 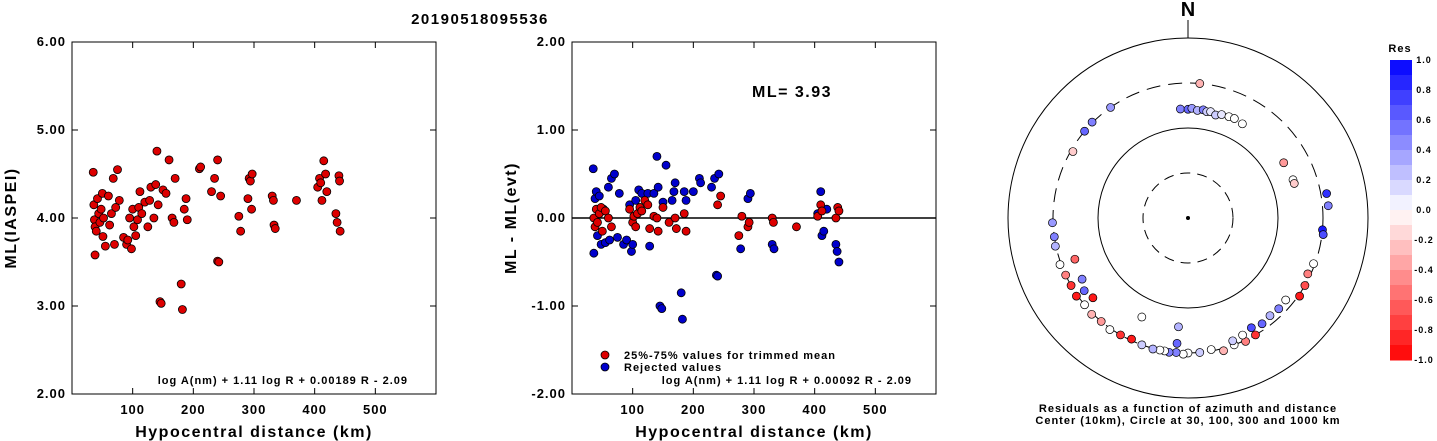 I want to click on x-tick-label: 200, so click(x=193, y=409).